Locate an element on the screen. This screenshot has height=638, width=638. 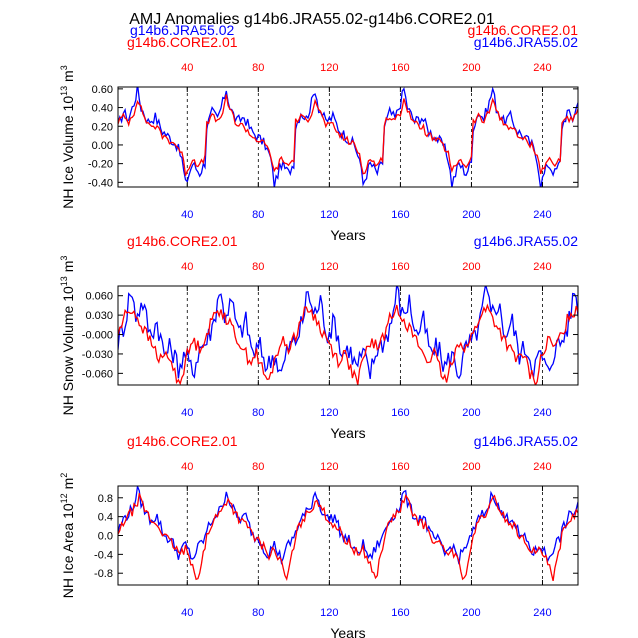
ytick-label: -0.40 is located at coordinates (100, 183).